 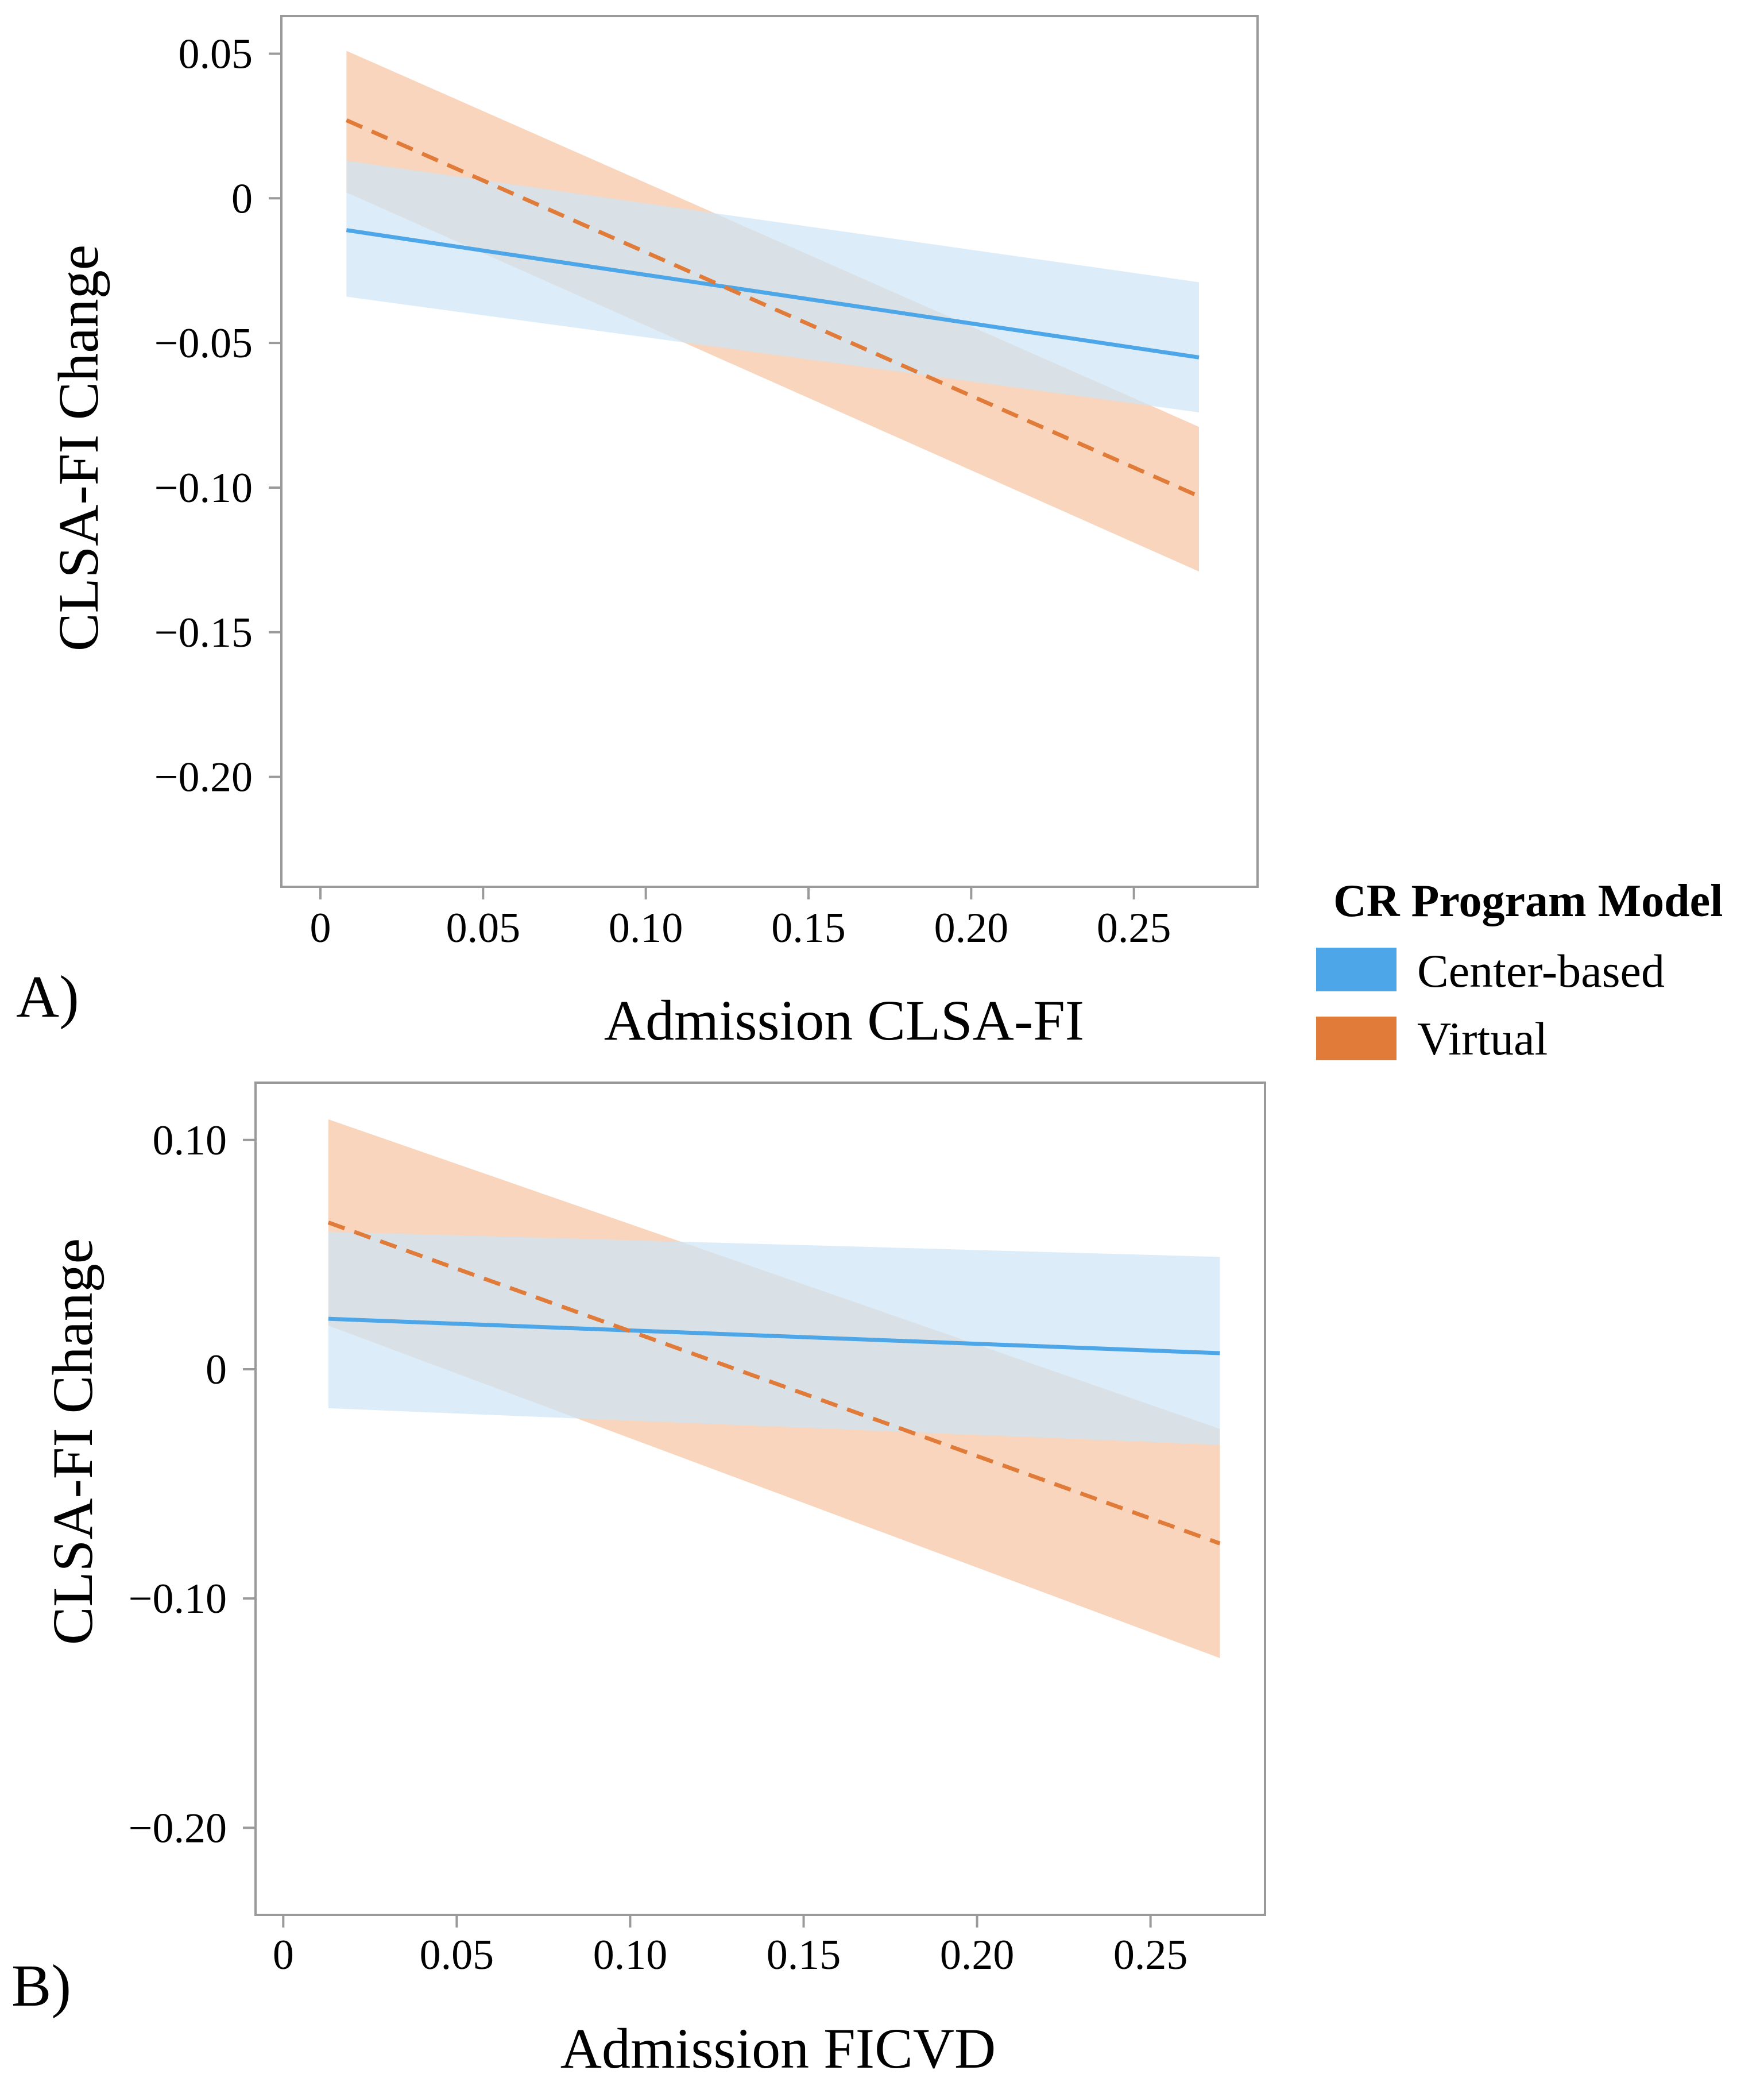 What do you see at coordinates (740, 920) in the screenshot?
I see `x-ticks-a: 0 0.05 0.10 0.15 0.20 0.25` at bounding box center [740, 920].